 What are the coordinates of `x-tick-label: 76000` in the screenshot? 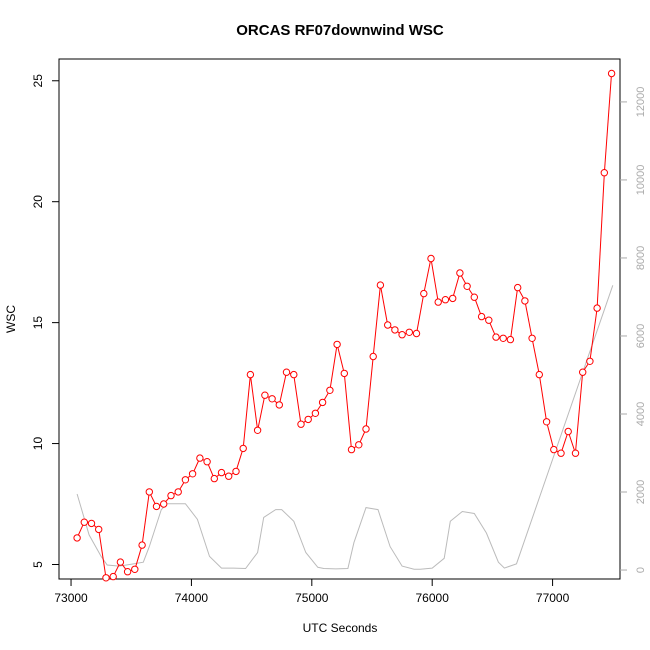 It's located at (433, 598).